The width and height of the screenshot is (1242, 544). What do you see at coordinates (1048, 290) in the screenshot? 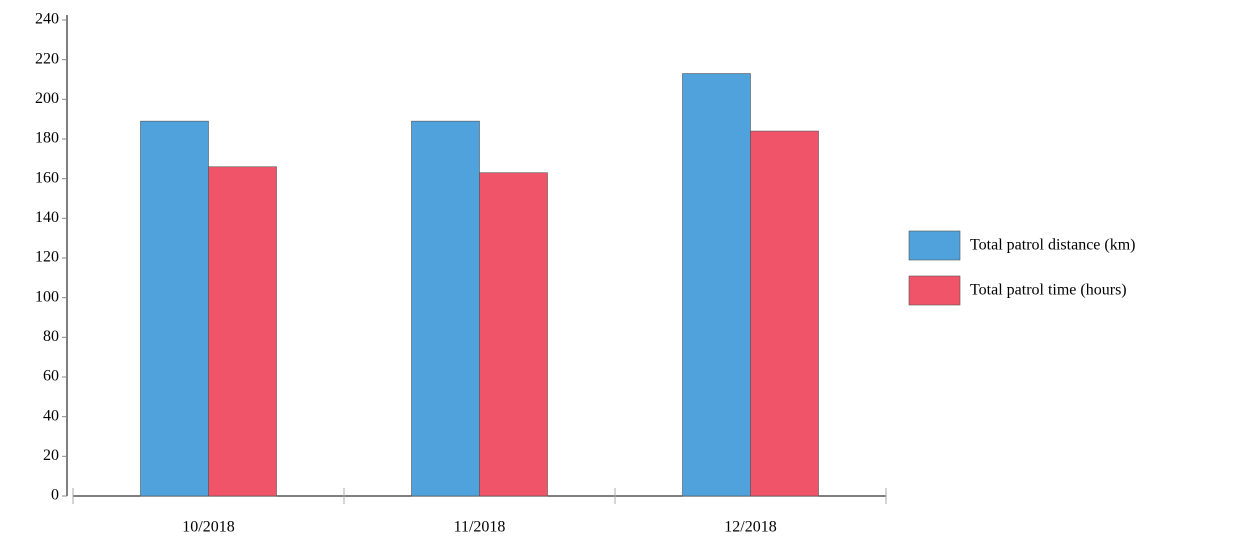
I see `legend-label: Total patrol time (hours)` at bounding box center [1048, 290].